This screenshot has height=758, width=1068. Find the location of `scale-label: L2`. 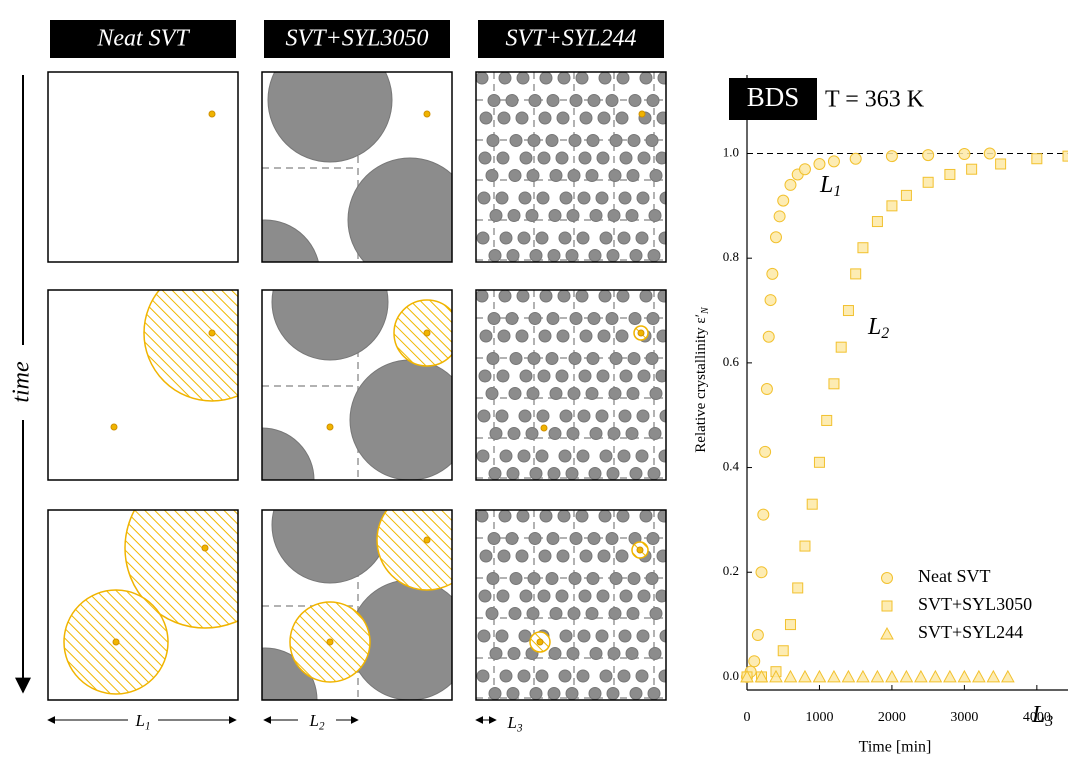

scale-label: L2 is located at coordinates (317, 721).